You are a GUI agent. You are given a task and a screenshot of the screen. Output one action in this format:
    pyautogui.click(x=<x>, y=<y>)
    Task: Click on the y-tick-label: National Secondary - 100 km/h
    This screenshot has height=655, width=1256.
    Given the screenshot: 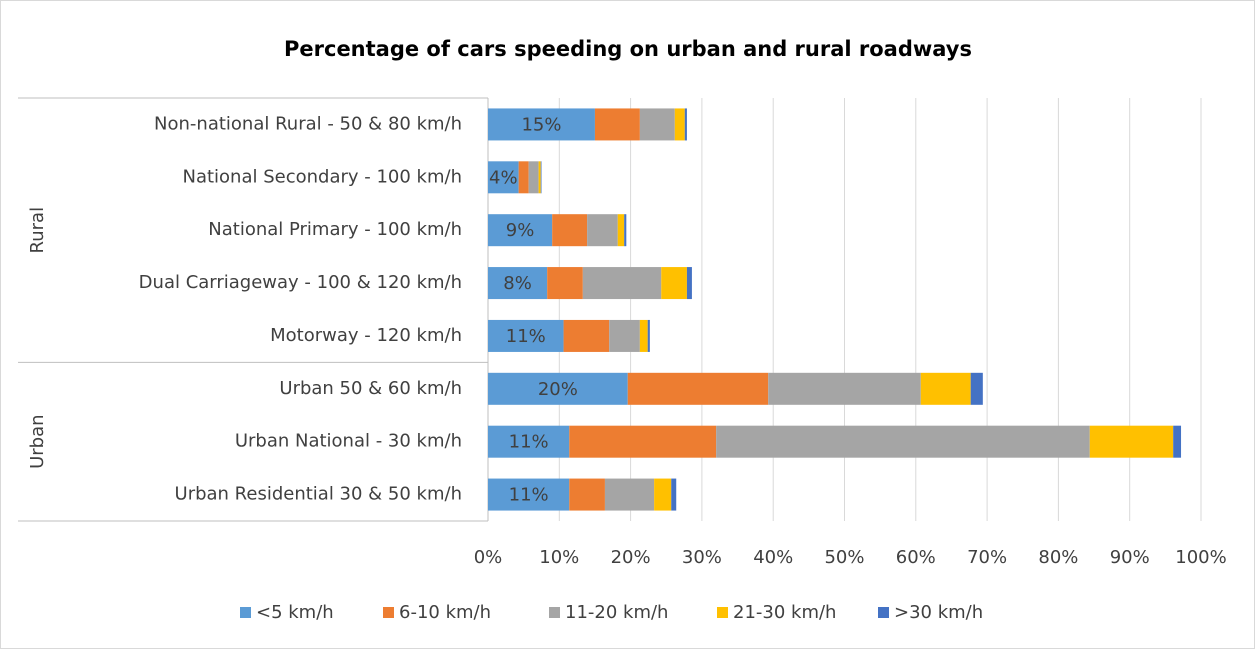 What is the action you would take?
    pyautogui.click(x=322, y=176)
    